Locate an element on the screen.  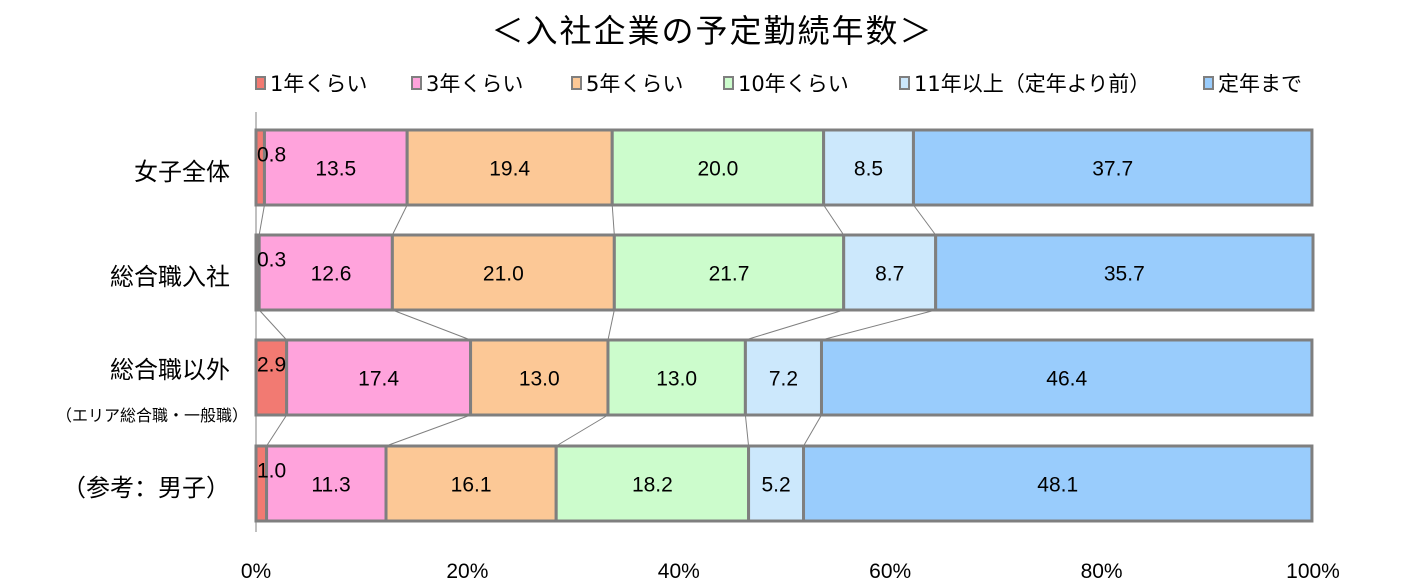
data-label: 12.6 is located at coordinates (331, 274).